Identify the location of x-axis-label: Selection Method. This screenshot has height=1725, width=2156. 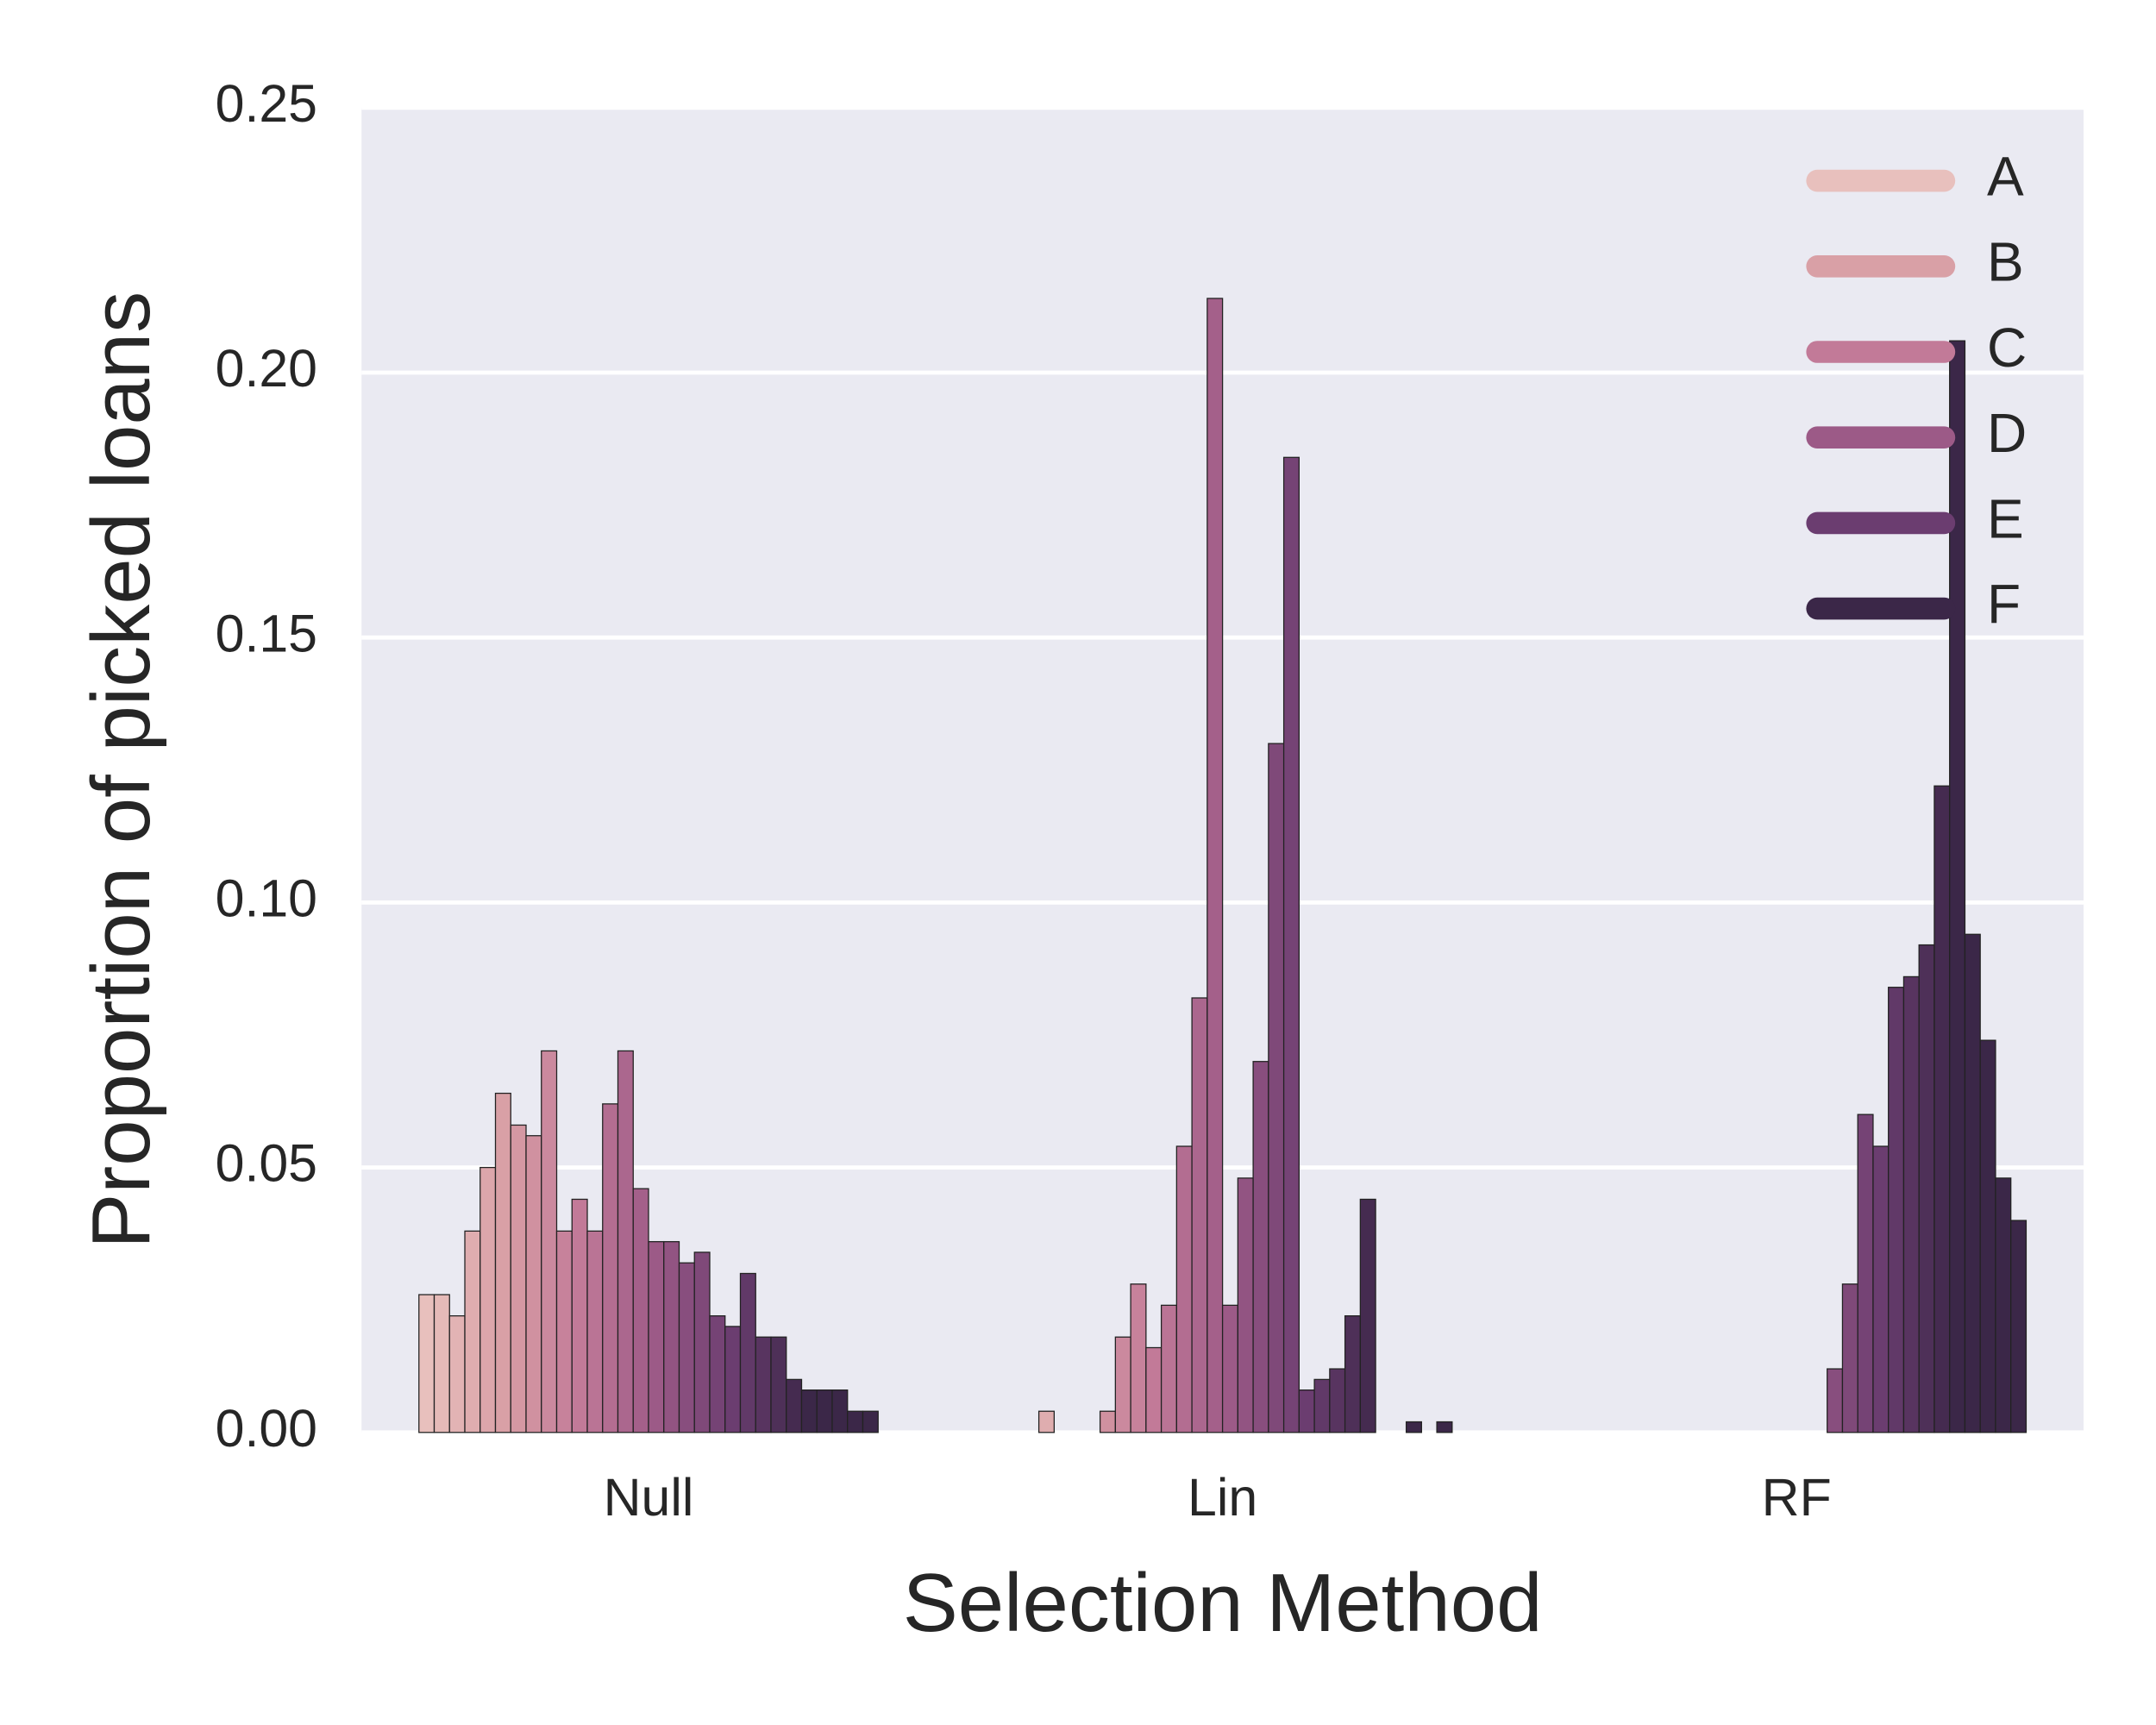
(1223, 1603).